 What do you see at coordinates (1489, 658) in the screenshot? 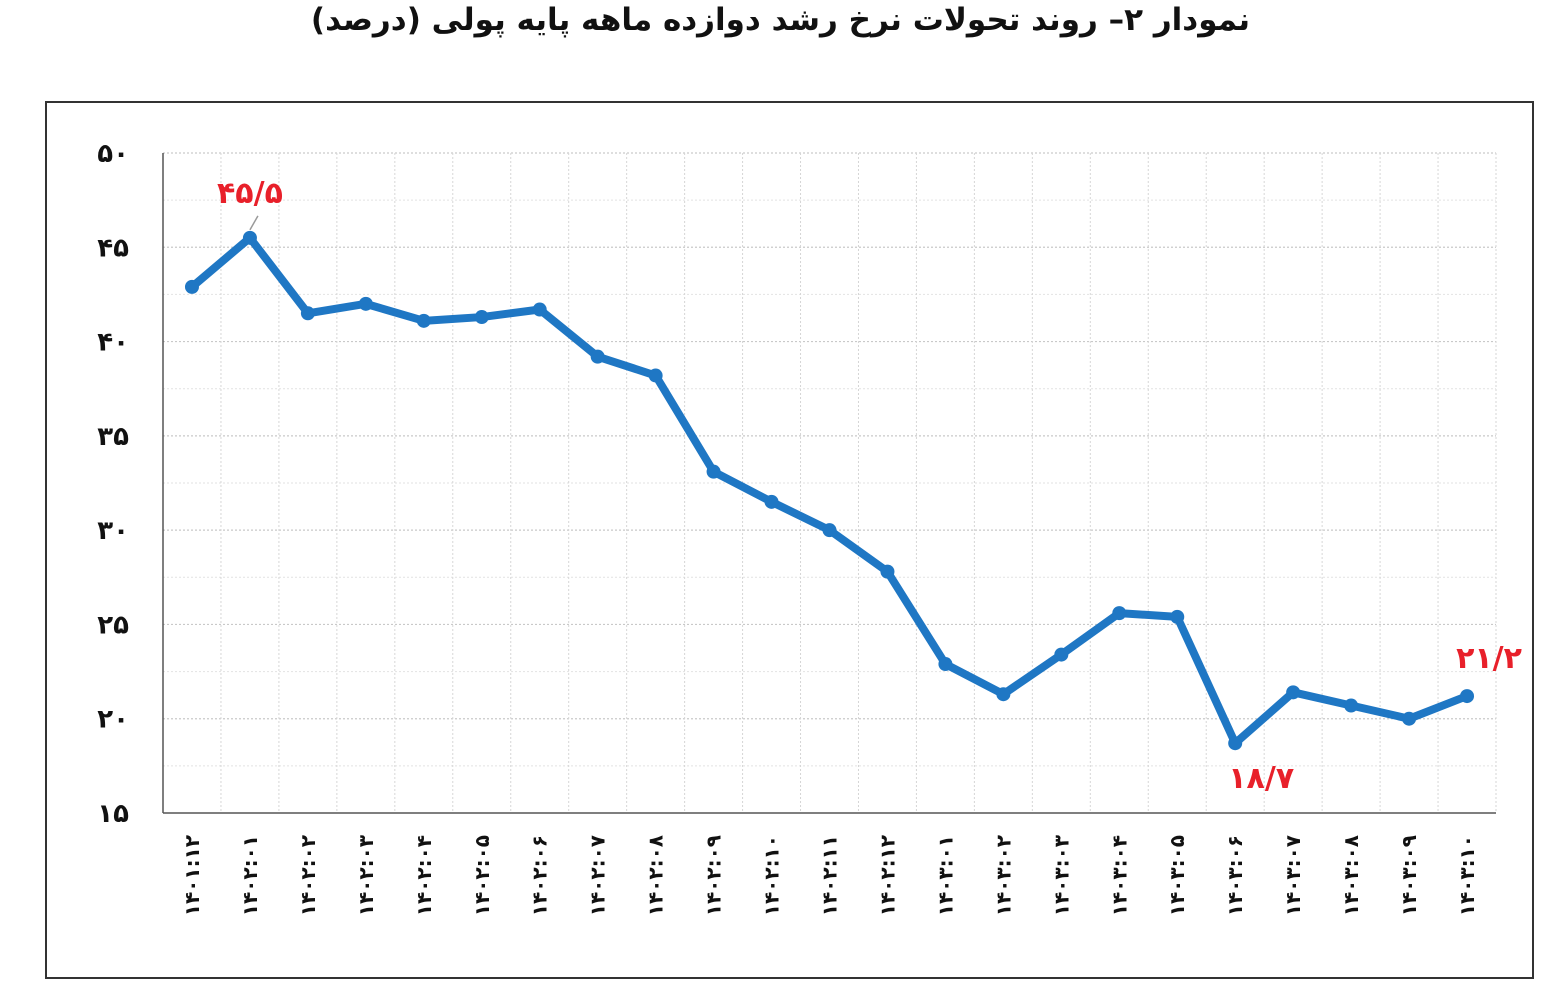
I see `annotation-label: ۲۱/۲` at bounding box center [1489, 658].